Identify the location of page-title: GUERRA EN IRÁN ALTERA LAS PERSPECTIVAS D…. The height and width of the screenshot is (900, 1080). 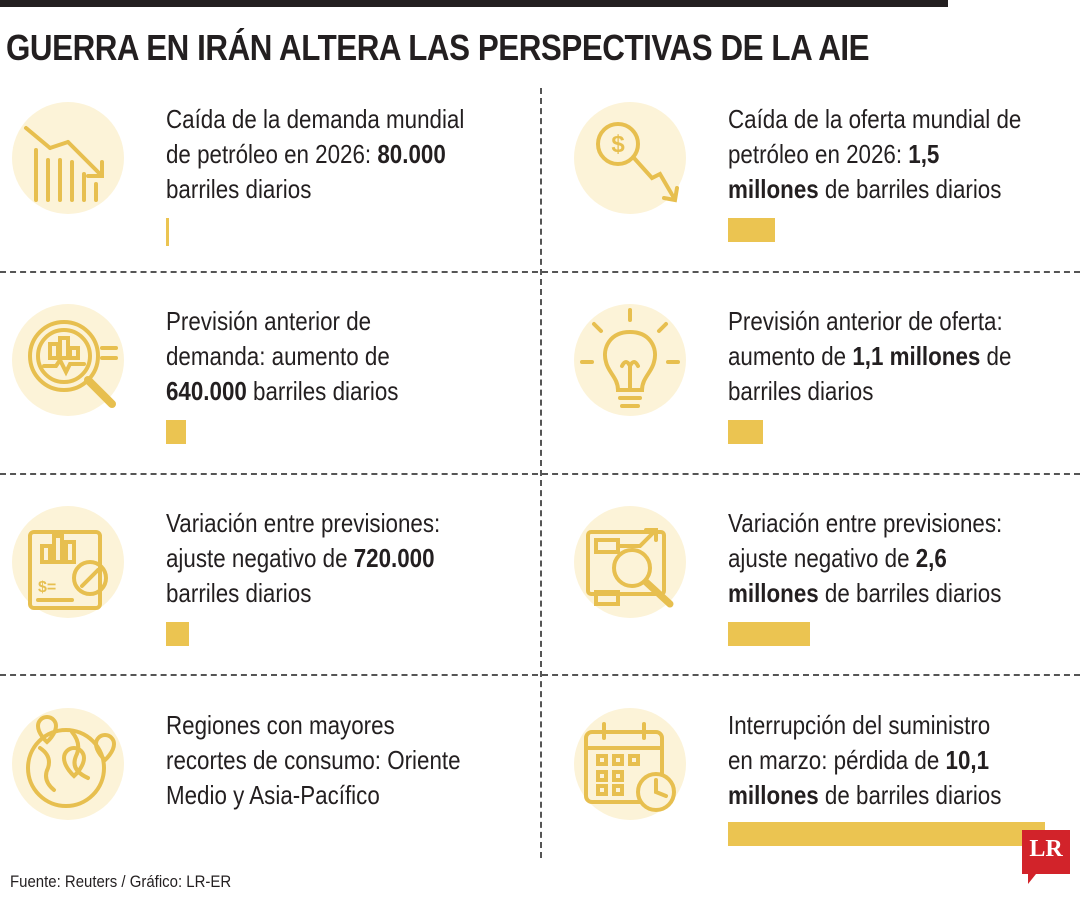
(438, 47).